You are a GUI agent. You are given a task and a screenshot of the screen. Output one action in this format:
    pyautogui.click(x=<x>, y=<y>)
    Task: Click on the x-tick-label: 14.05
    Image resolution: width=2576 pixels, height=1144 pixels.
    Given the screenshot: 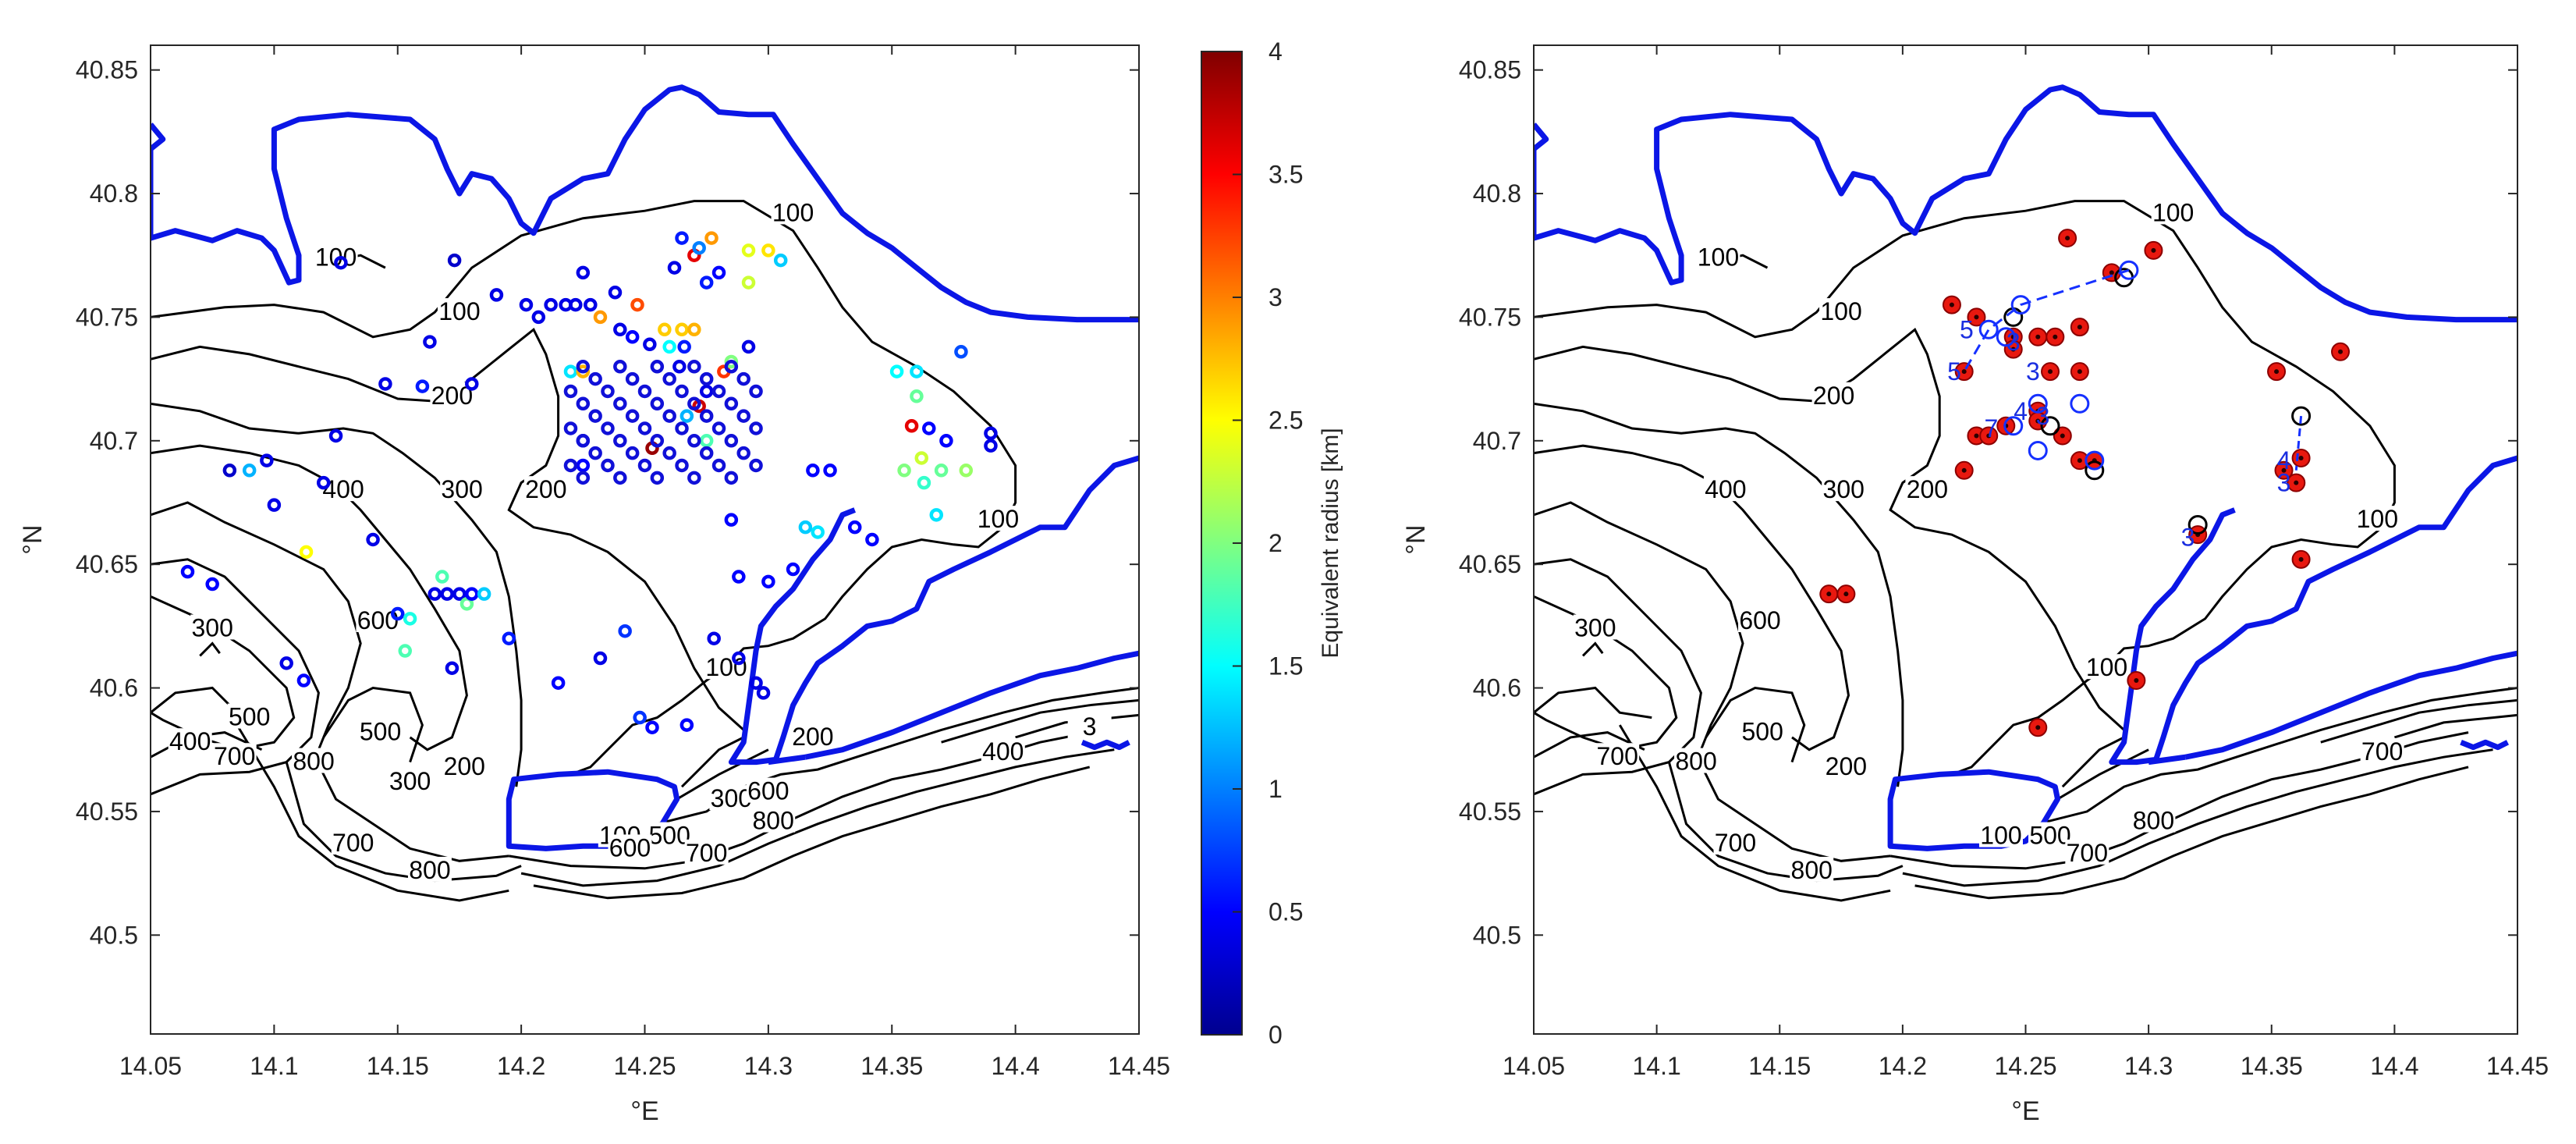 What is the action you would take?
    pyautogui.click(x=1534, y=1066)
    